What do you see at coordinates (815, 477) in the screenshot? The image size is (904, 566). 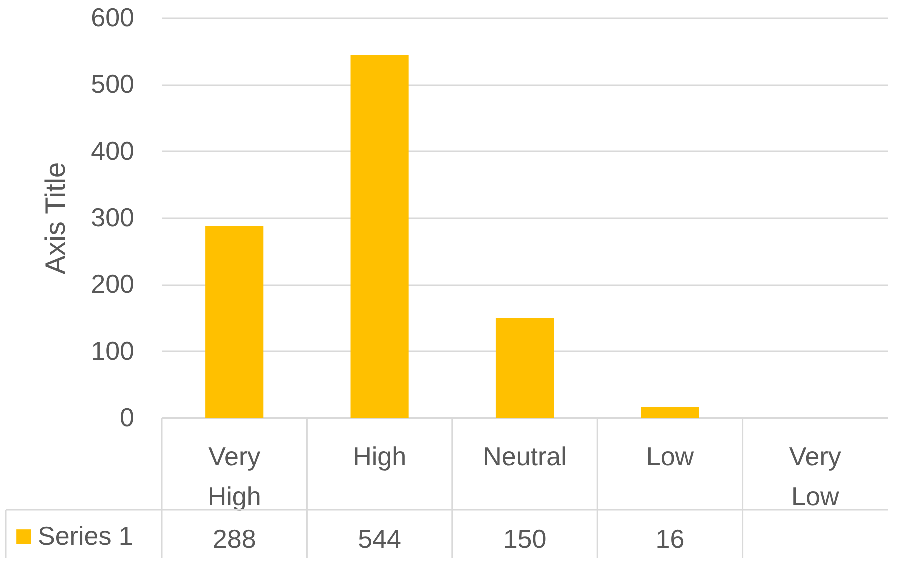 I see `x-tick-label: Very Low` at bounding box center [815, 477].